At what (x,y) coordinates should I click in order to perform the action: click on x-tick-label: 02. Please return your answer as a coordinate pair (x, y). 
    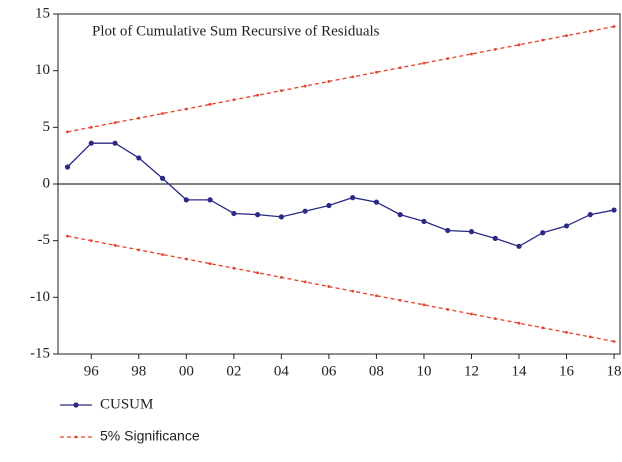
    Looking at the image, I should click on (233, 371).